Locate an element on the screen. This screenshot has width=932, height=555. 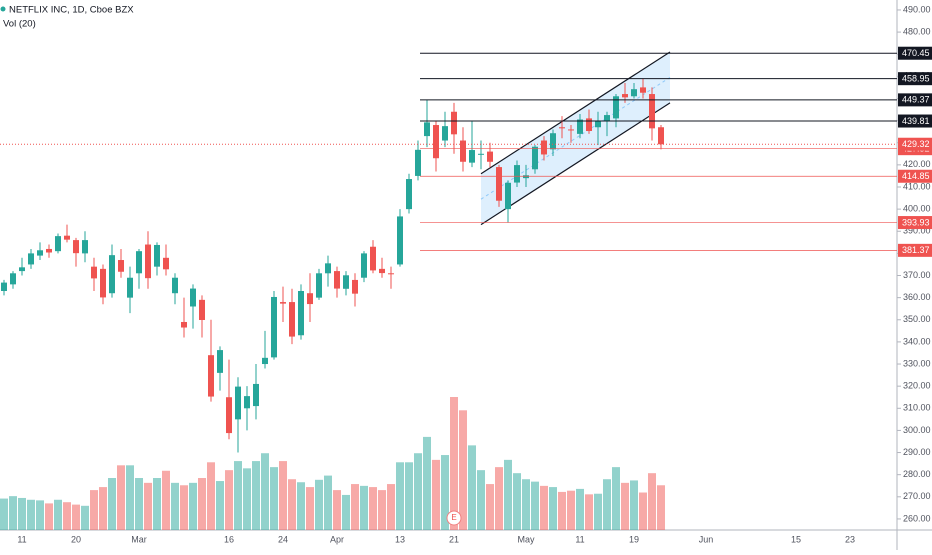
y-tick-label: 350.00 is located at coordinates (917, 319).